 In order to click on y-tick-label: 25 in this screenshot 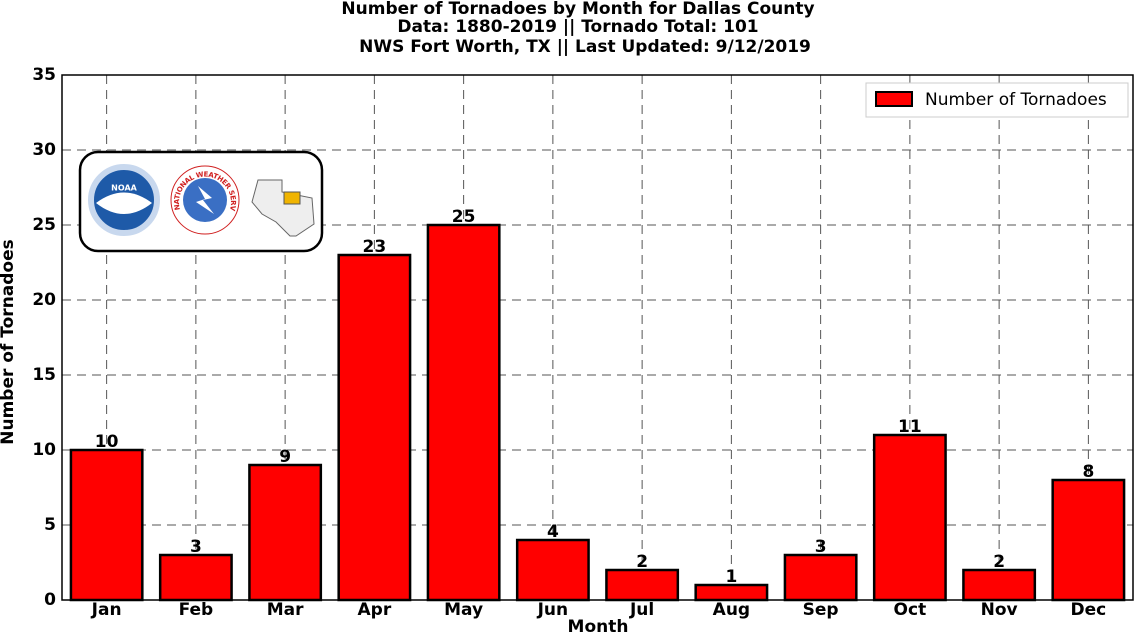, I will do `click(44, 225)`.